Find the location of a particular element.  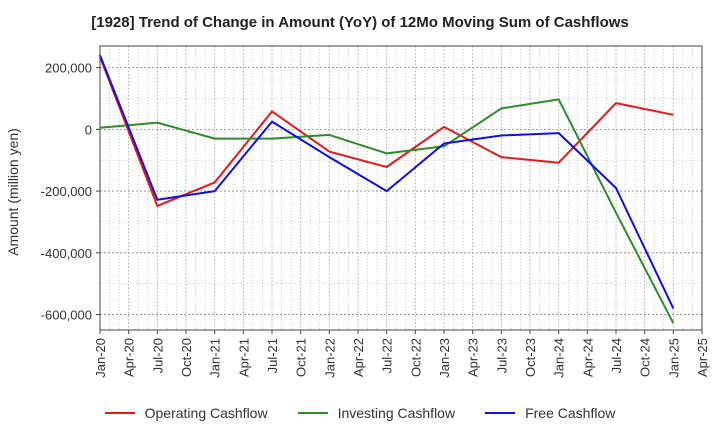

legend-item-investing-cashflow: Investing Cashflow is located at coordinates (376, 413).